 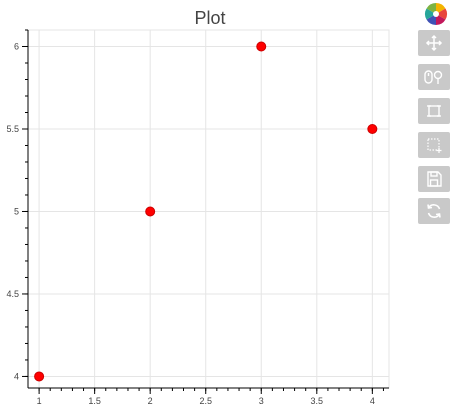 What do you see at coordinates (261, 401) in the screenshot?
I see `x-tick-label: 3` at bounding box center [261, 401].